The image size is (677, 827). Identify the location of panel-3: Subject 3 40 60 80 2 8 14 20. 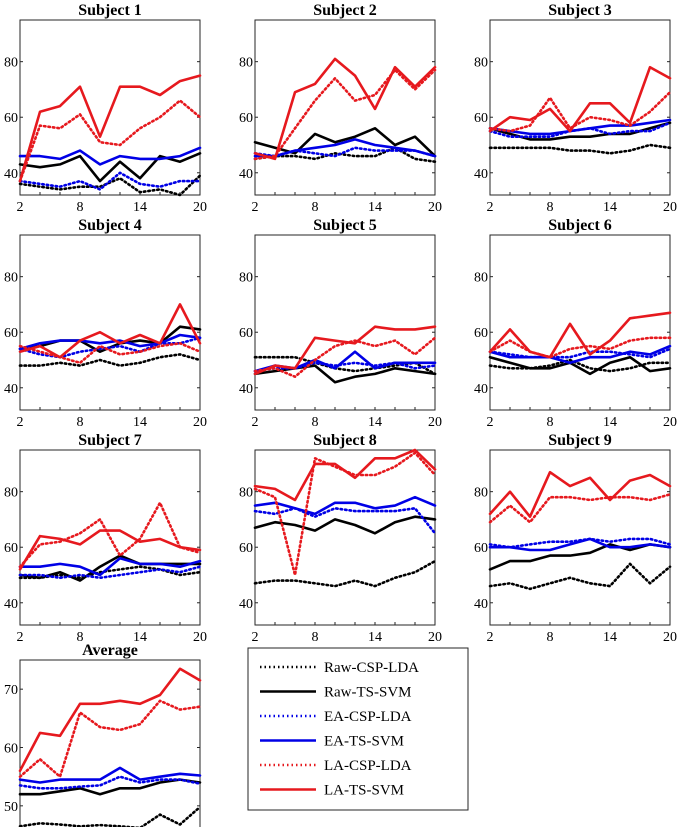
(575, 108).